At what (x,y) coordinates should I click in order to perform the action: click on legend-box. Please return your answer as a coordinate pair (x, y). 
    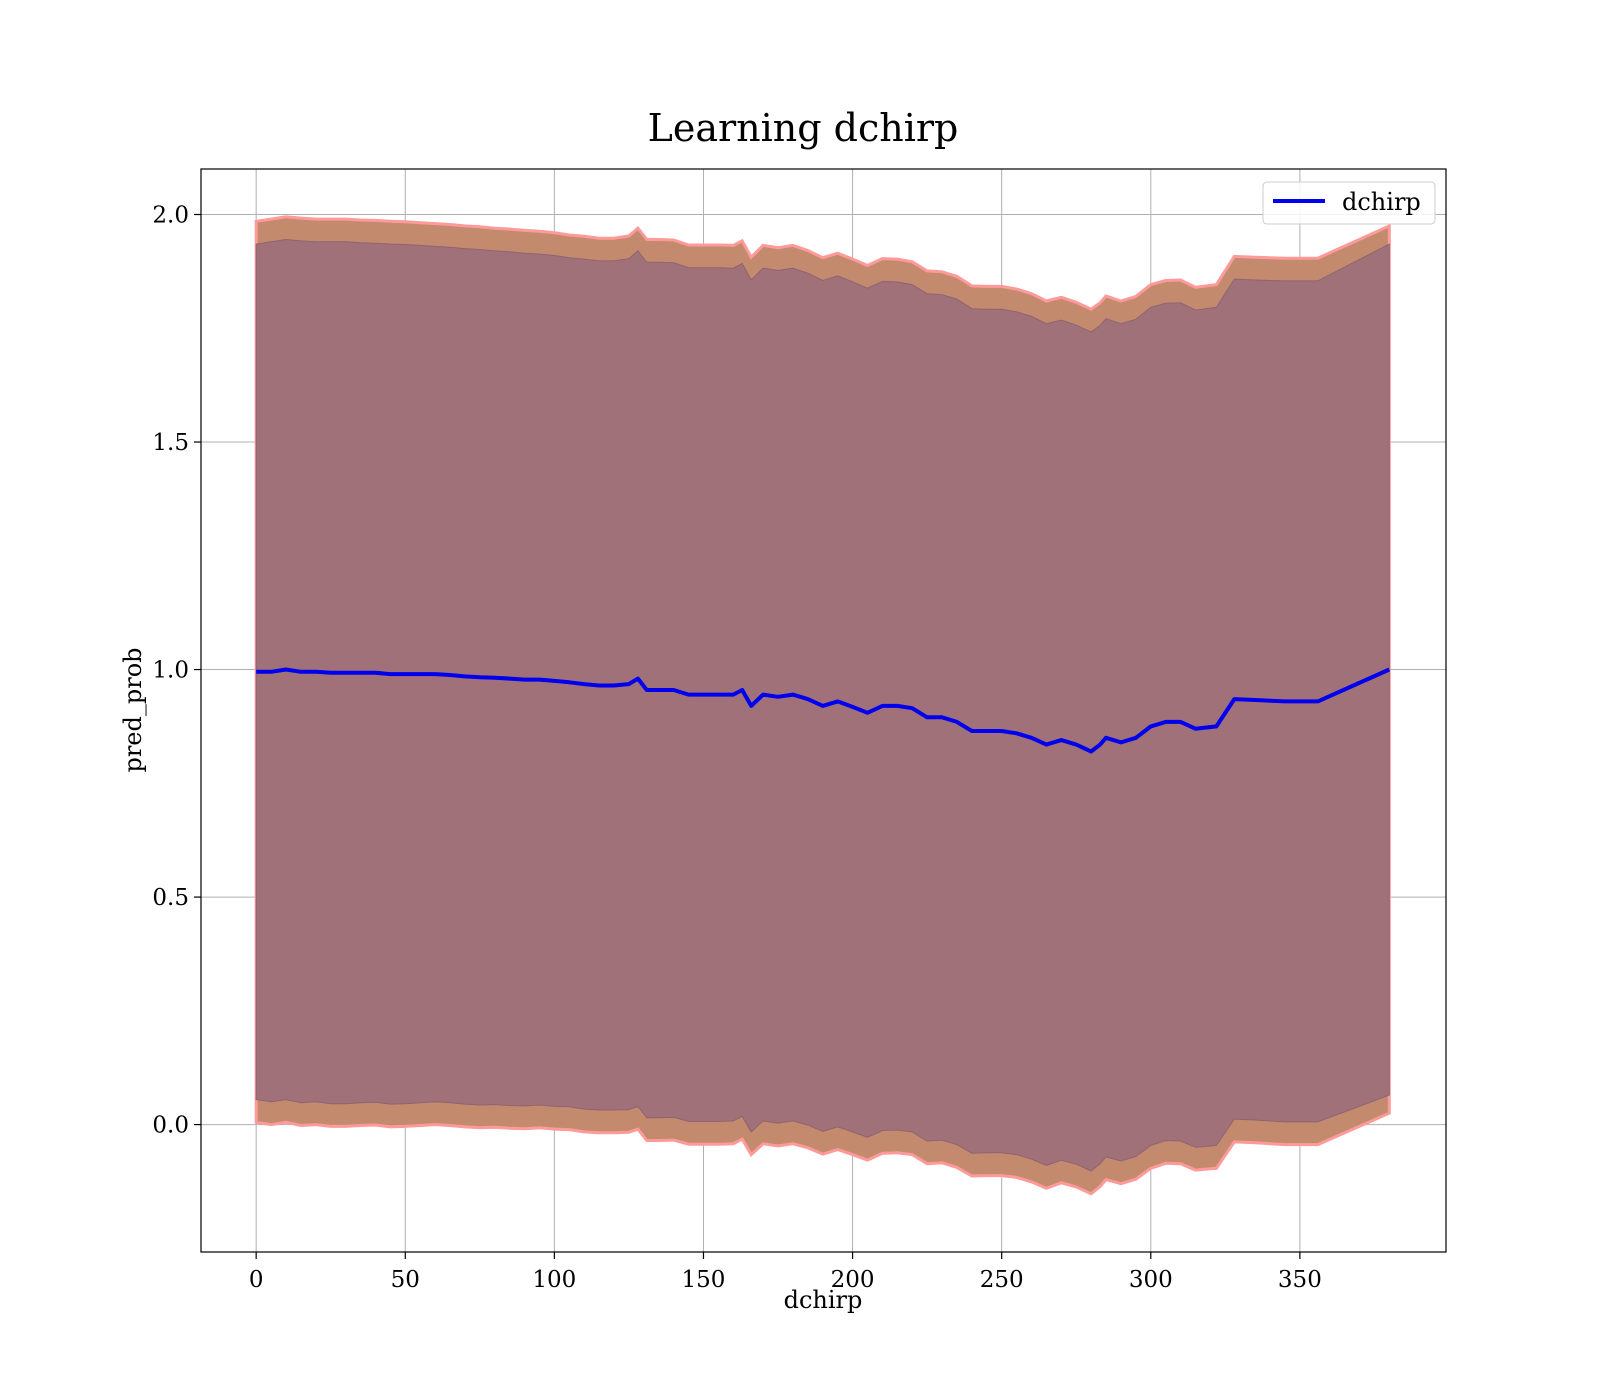
    Looking at the image, I should click on (1349, 203).